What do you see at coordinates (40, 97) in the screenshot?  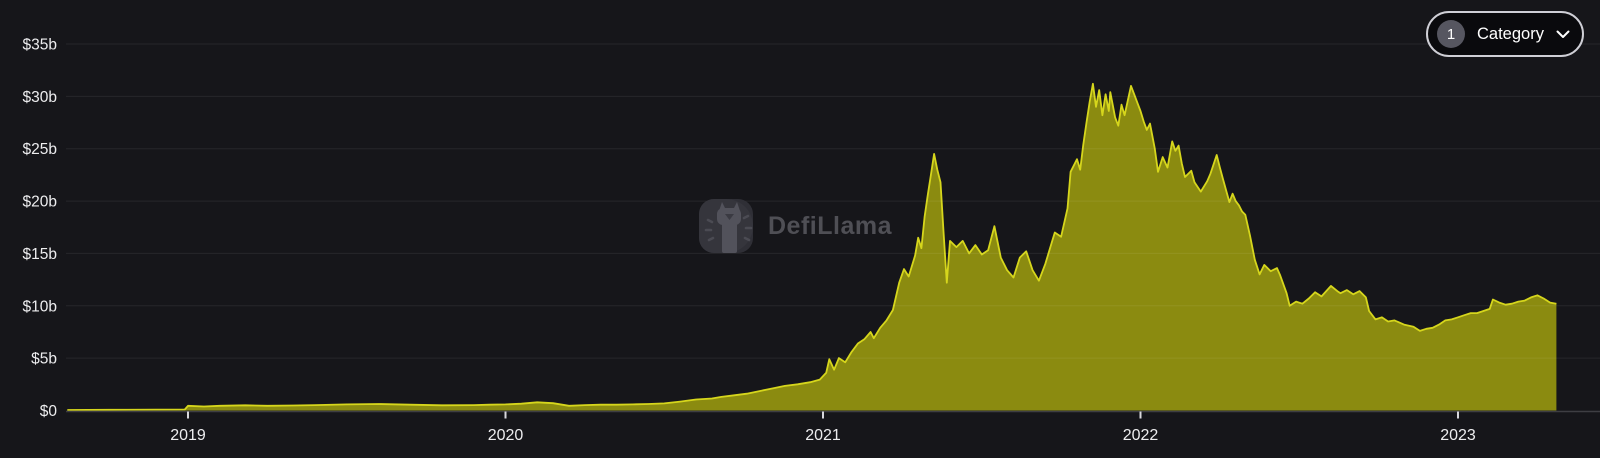 I see `y-axis-label: $30b` at bounding box center [40, 97].